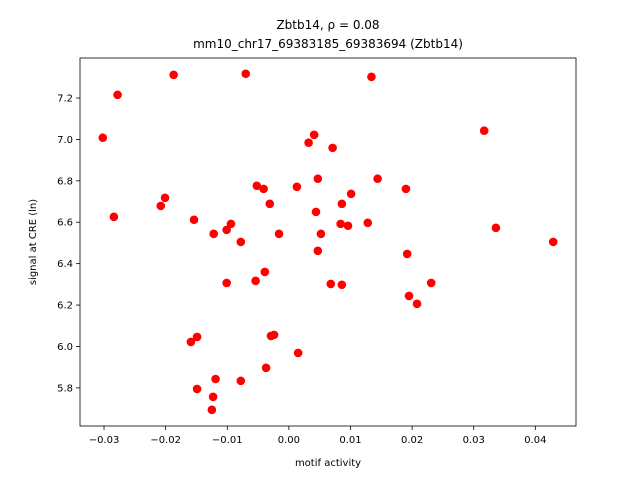 The height and width of the screenshot is (484, 640). I want to click on chart-title: Zbtb14, ρ = 0.08, so click(327, 25).